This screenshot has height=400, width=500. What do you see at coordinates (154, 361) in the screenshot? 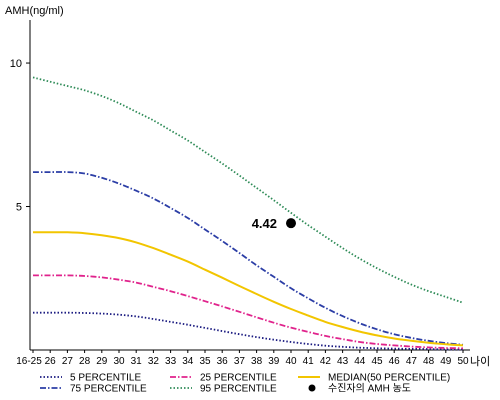
I see `x-tick-label: 32` at bounding box center [154, 361].